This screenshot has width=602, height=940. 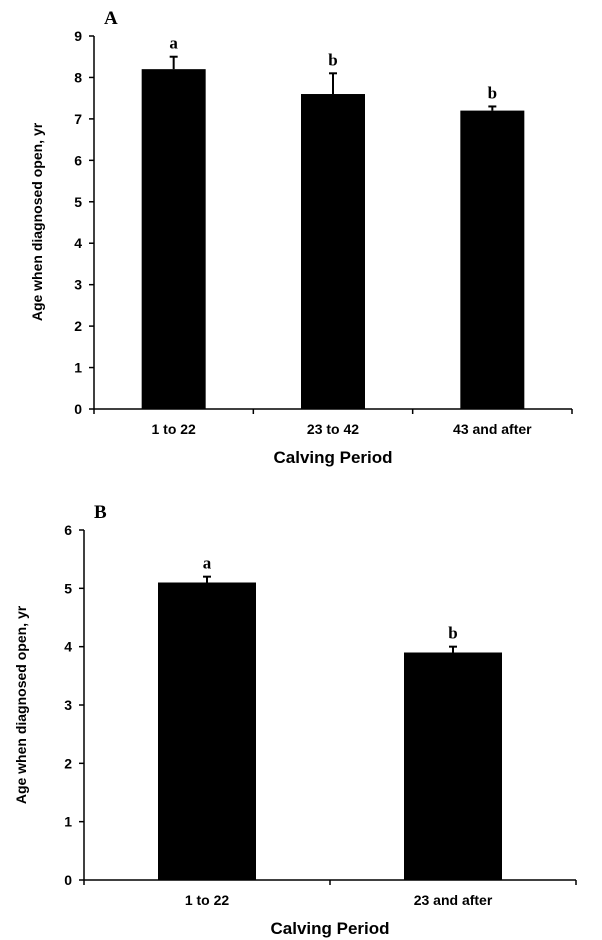 I want to click on x-axis-title-b: Calving Period, so click(x=329, y=928).